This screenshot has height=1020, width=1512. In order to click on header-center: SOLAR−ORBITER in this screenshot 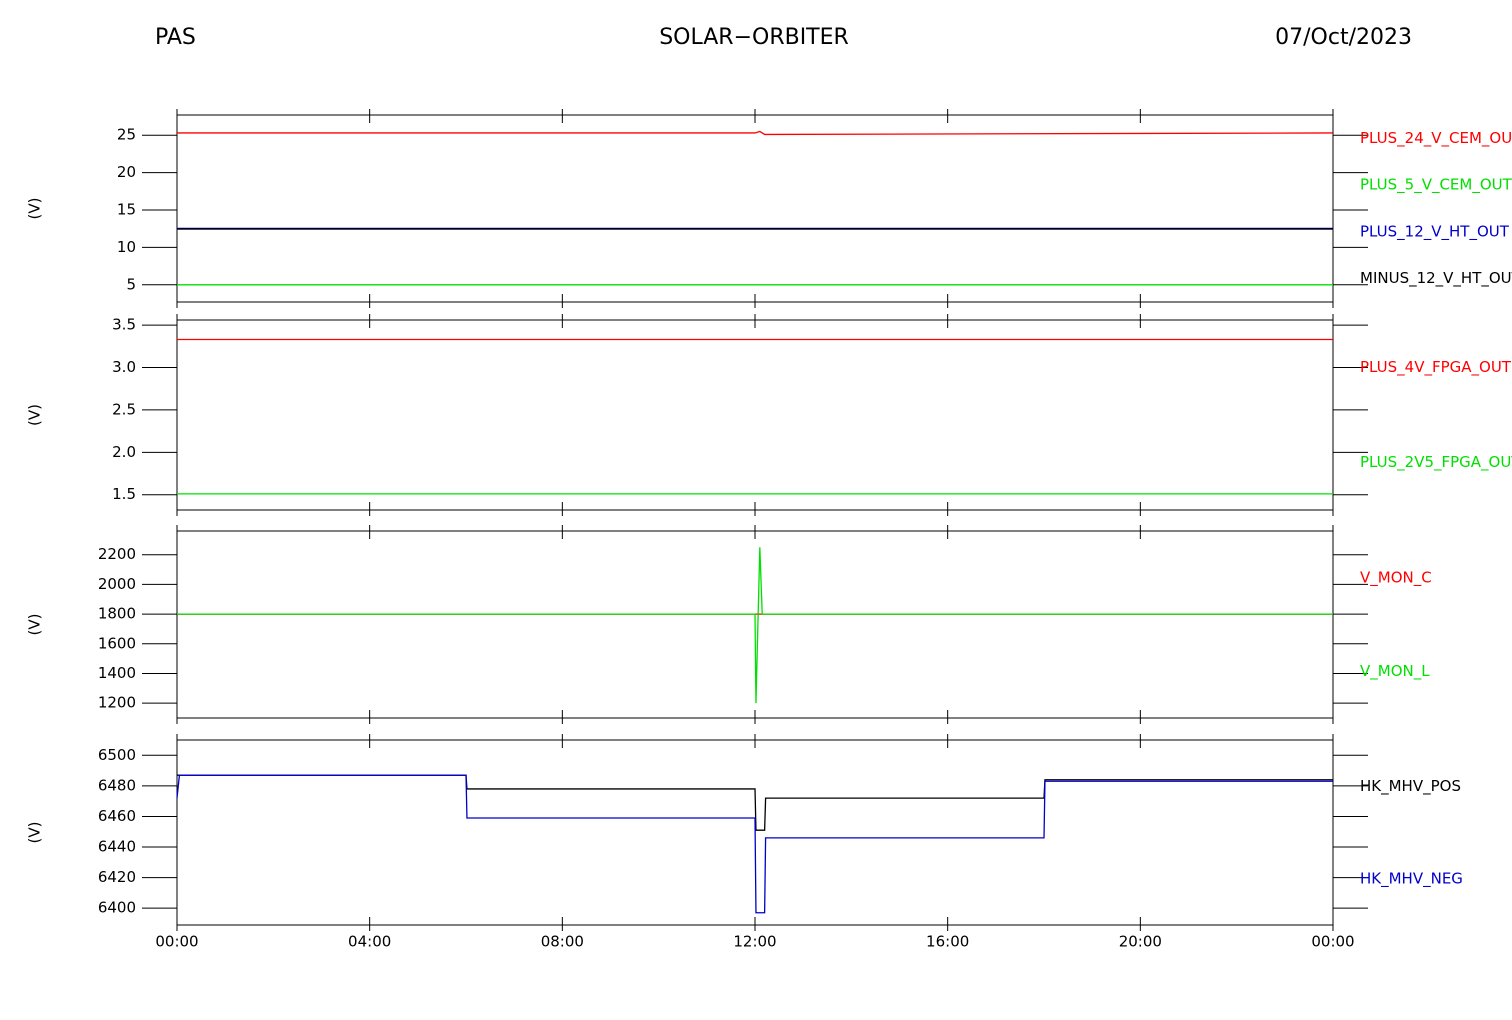, I will do `click(754, 37)`.